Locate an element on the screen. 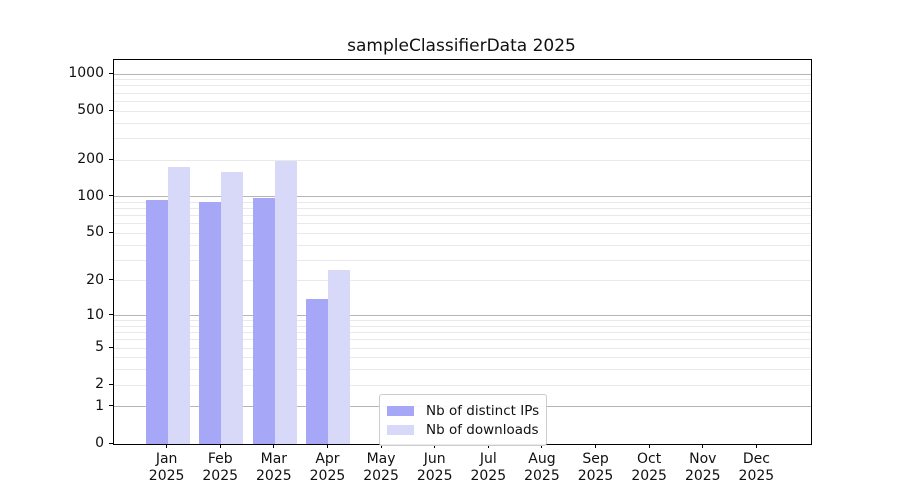 This screenshot has width=900, height=500. x-tick-label-oct: Oct 2025 is located at coordinates (649, 468).